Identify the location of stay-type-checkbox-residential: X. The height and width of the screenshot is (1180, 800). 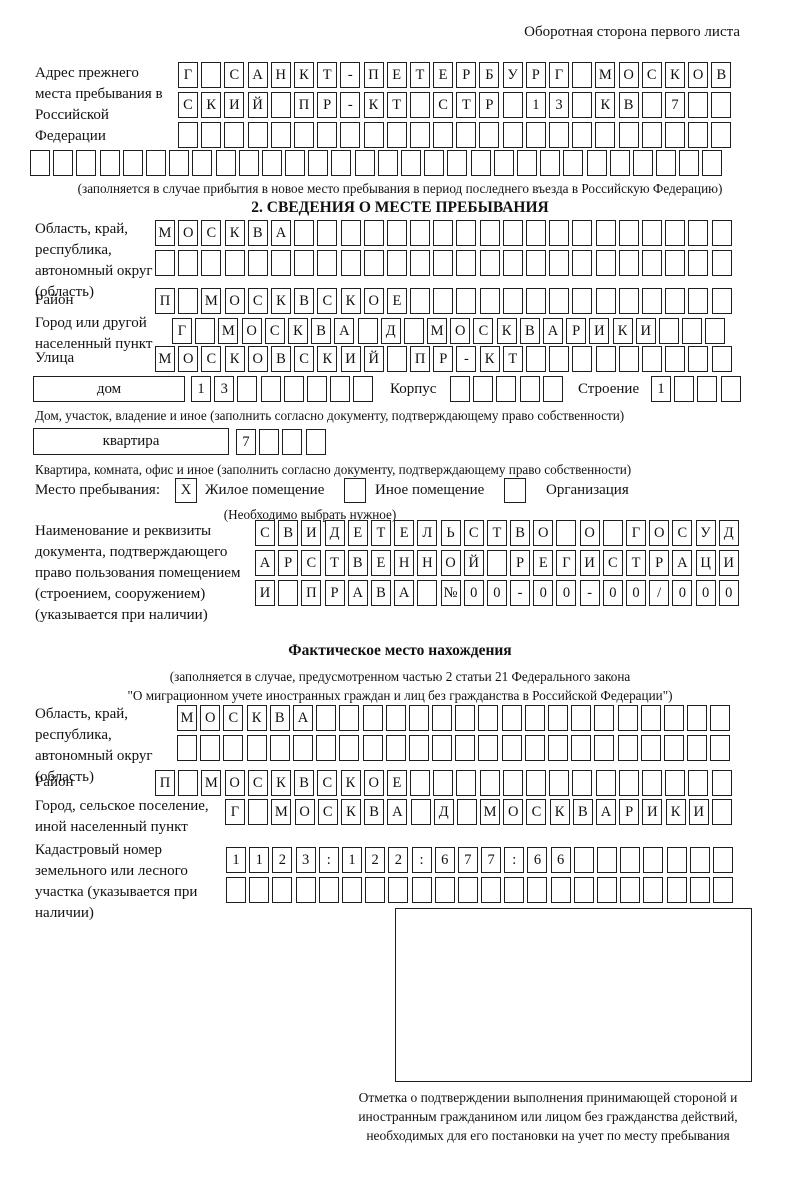
(187, 490).